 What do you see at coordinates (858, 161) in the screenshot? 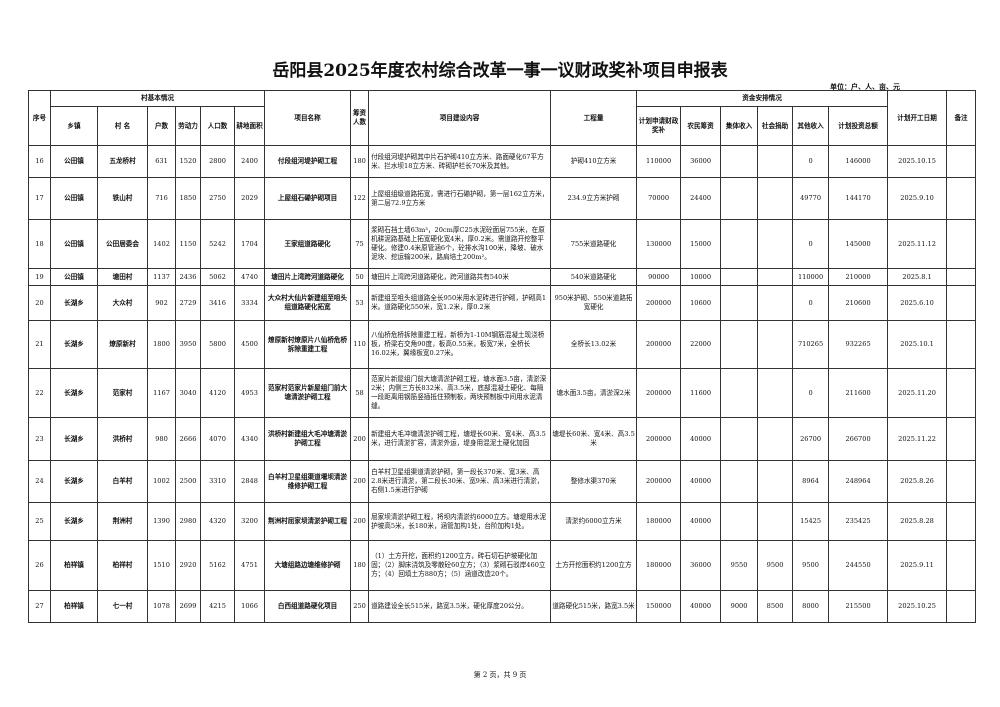
I see `cell-total: 146000` at bounding box center [858, 161].